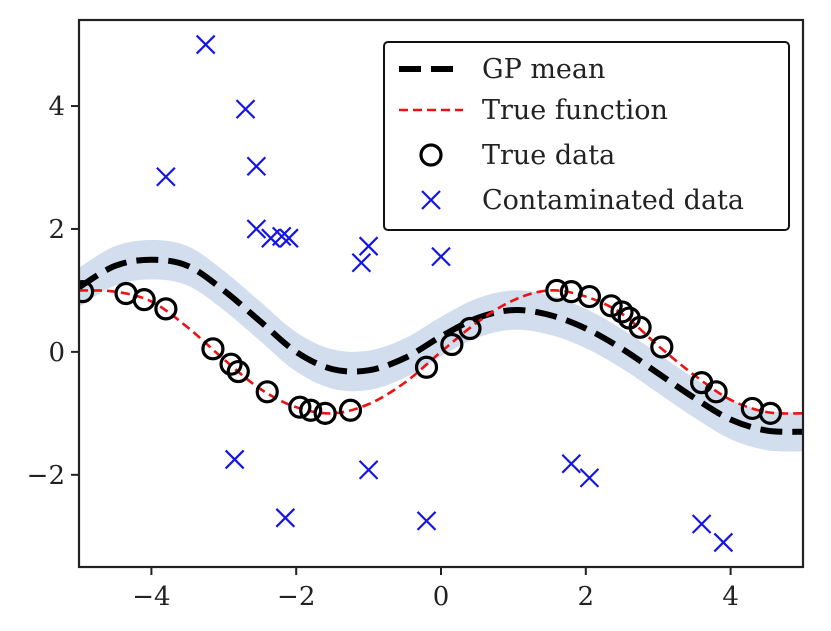 The height and width of the screenshot is (631, 831). Describe the element at coordinates (575, 110) in the screenshot. I see `legend-true-function-label: True function` at that location.